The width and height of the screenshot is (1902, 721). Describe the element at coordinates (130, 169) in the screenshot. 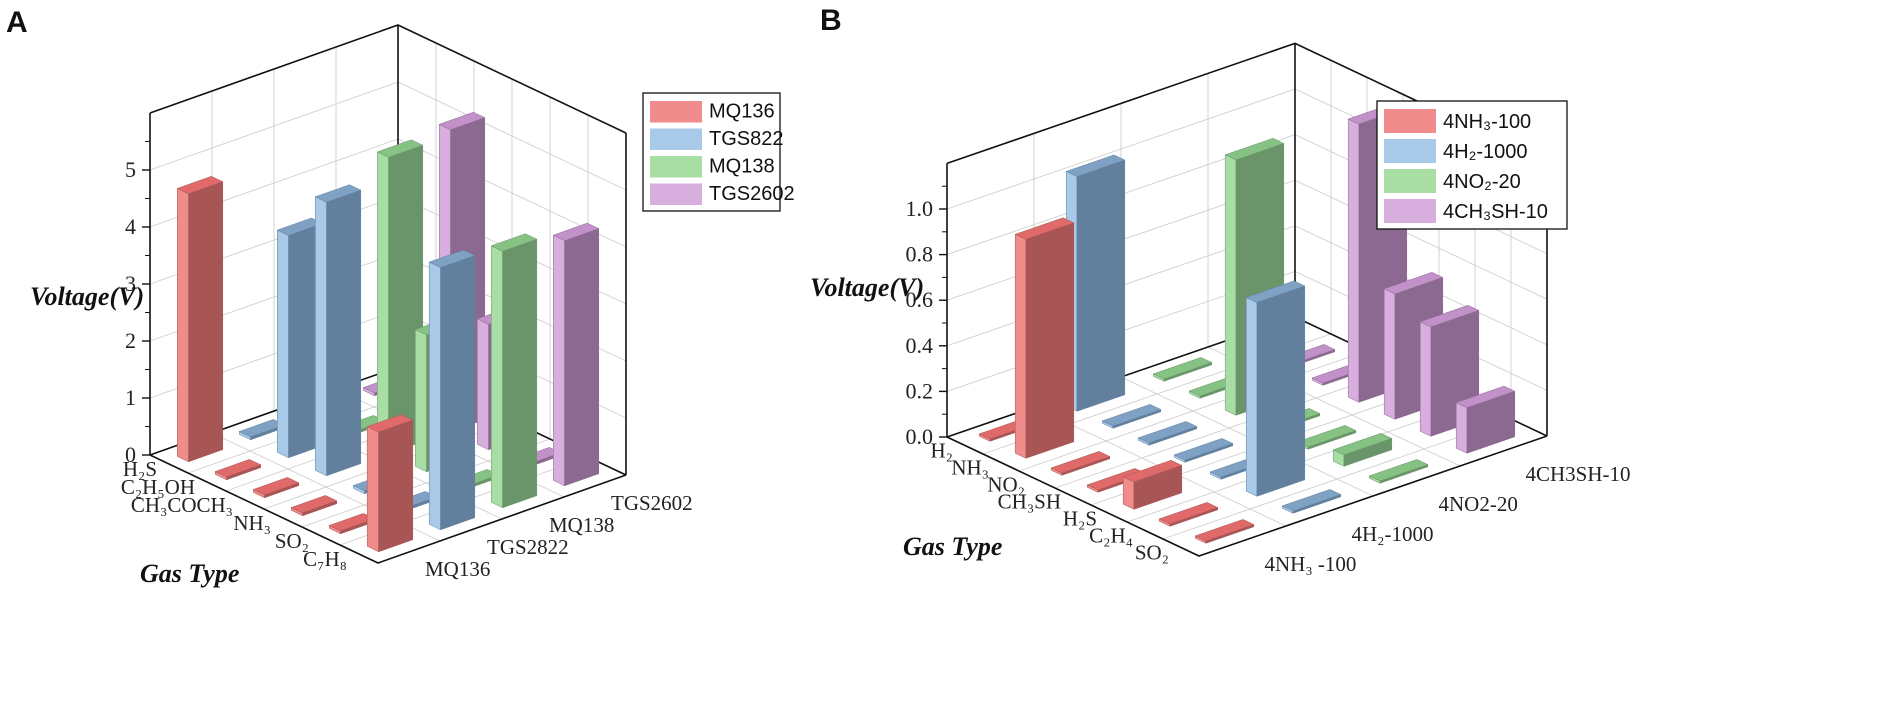

I see `z-tick-label: 5` at that location.